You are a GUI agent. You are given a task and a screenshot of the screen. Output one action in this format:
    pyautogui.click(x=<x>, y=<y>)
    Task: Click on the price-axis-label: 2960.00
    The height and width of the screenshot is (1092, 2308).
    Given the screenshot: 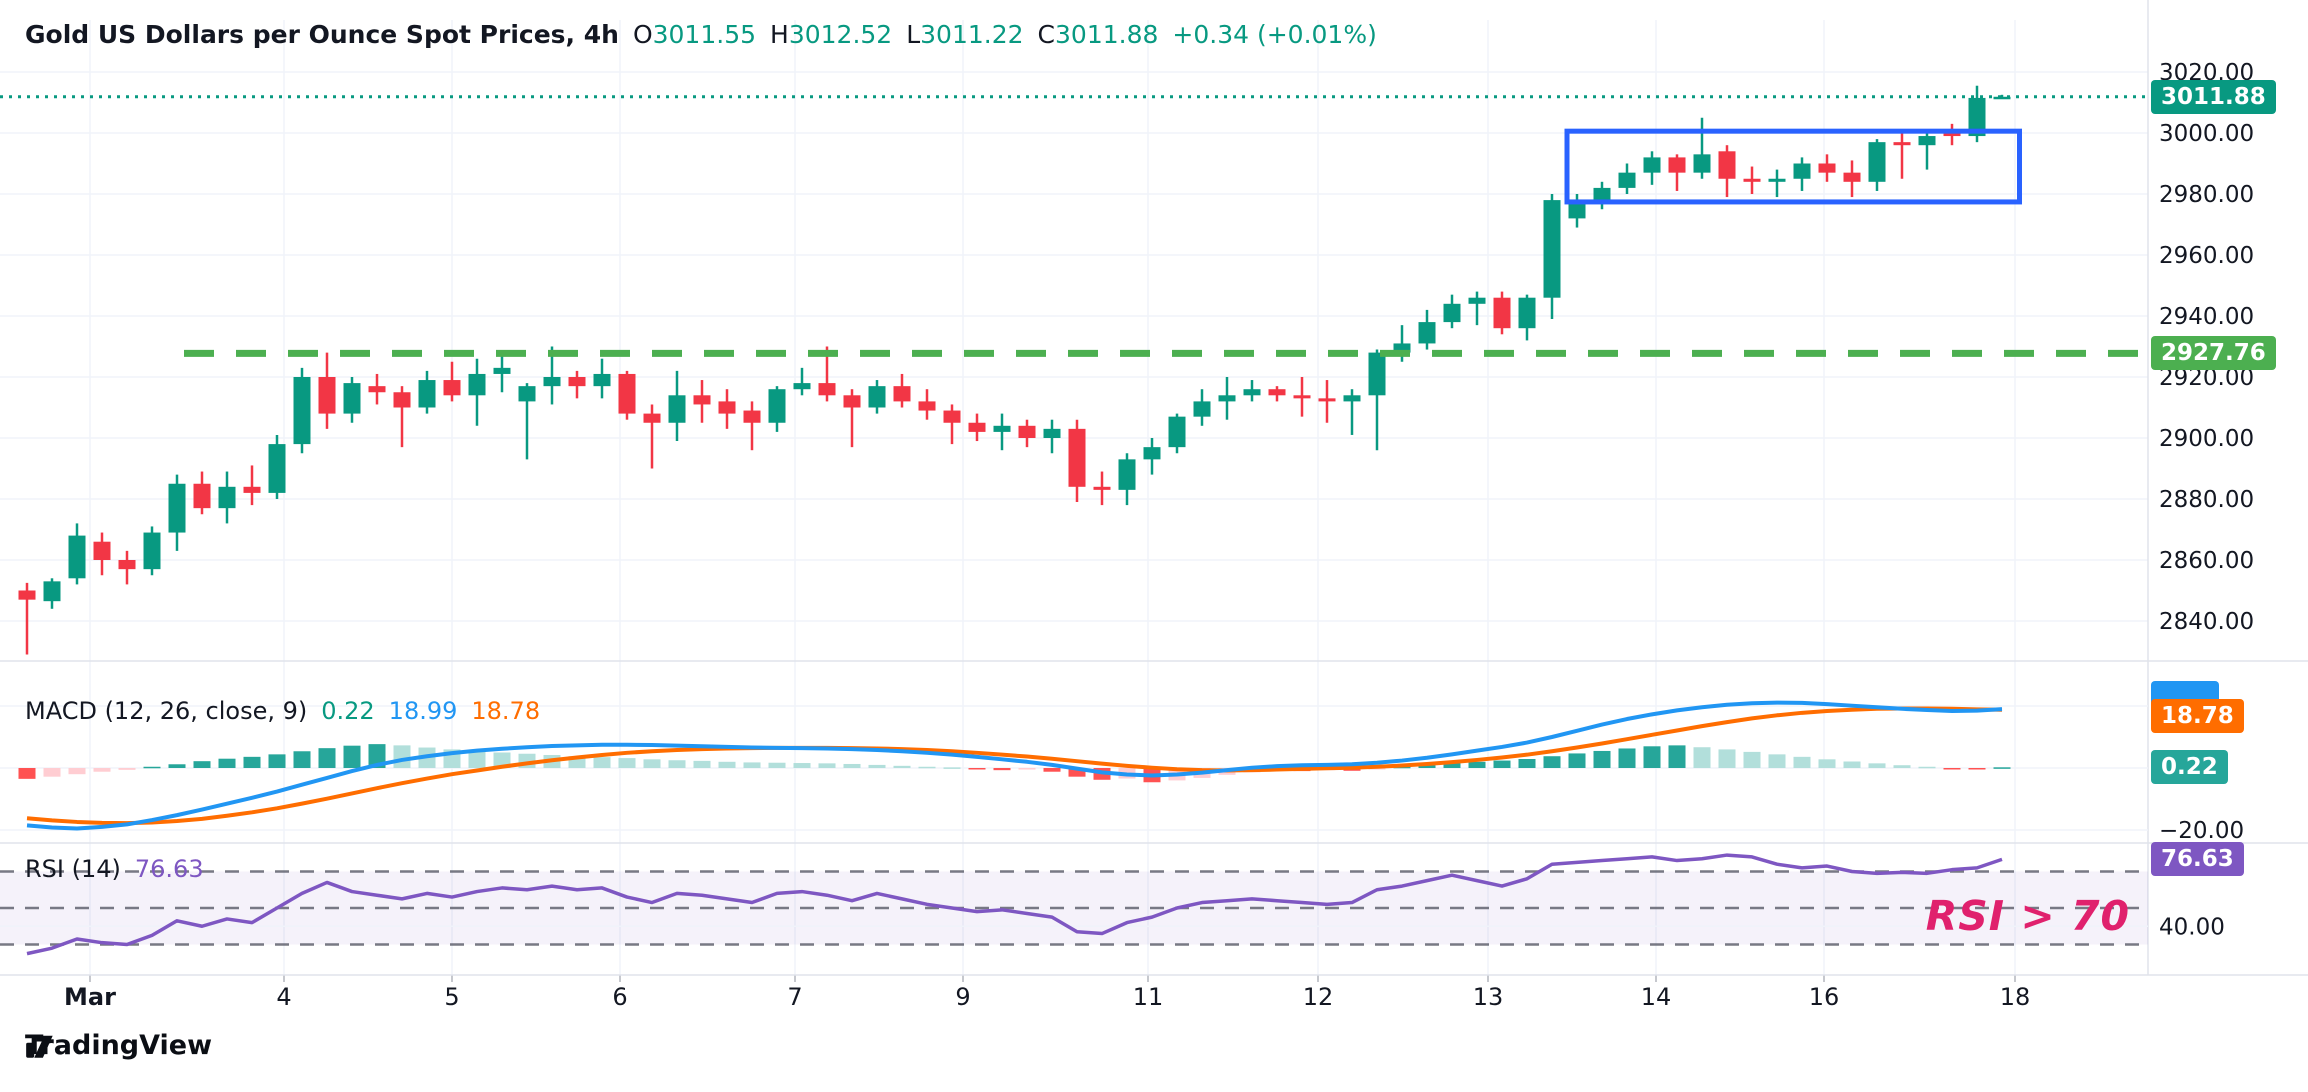 What is the action you would take?
    pyautogui.click(x=2206, y=256)
    